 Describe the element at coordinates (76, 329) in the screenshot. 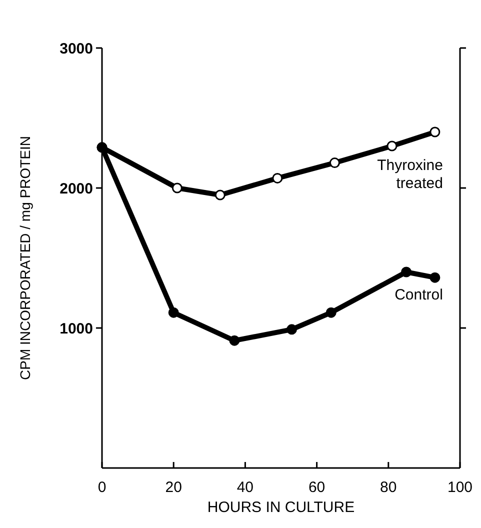

I see `y-tick-label: 1000` at that location.